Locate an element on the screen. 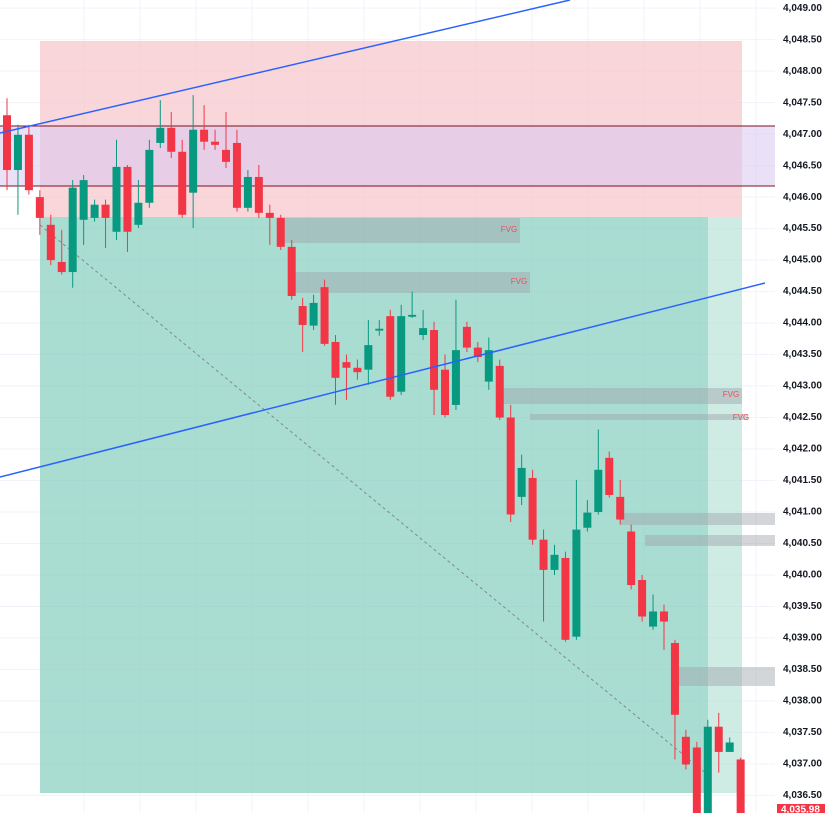 The height and width of the screenshot is (813, 825). last-price-box is located at coordinates (801, 808).